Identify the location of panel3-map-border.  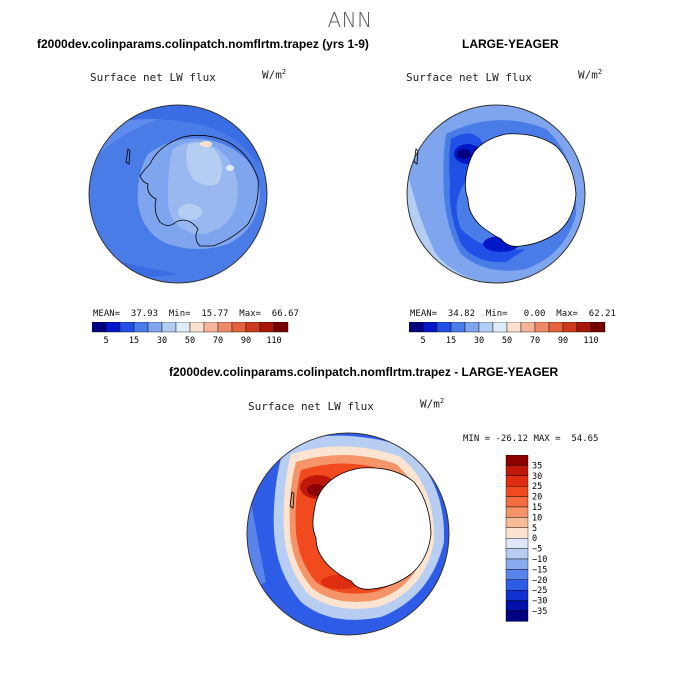
(348, 534).